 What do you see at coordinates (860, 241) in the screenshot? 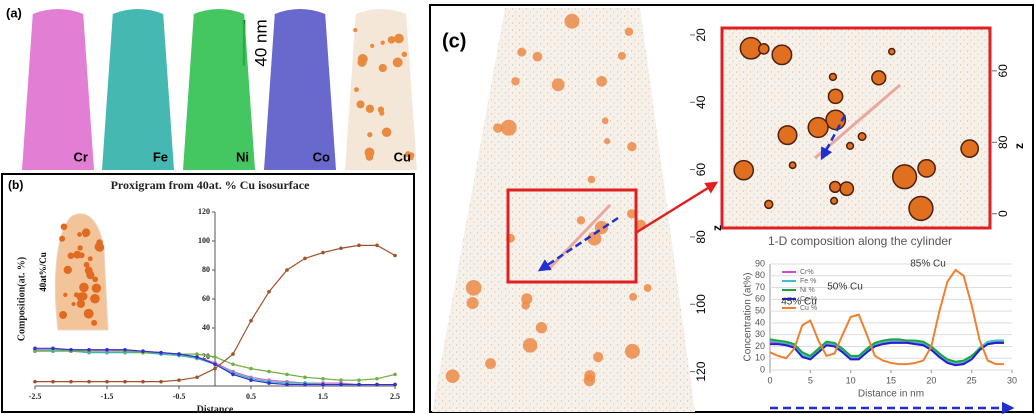
I see `chart-title: 1-D composition along the cylinder` at bounding box center [860, 241].